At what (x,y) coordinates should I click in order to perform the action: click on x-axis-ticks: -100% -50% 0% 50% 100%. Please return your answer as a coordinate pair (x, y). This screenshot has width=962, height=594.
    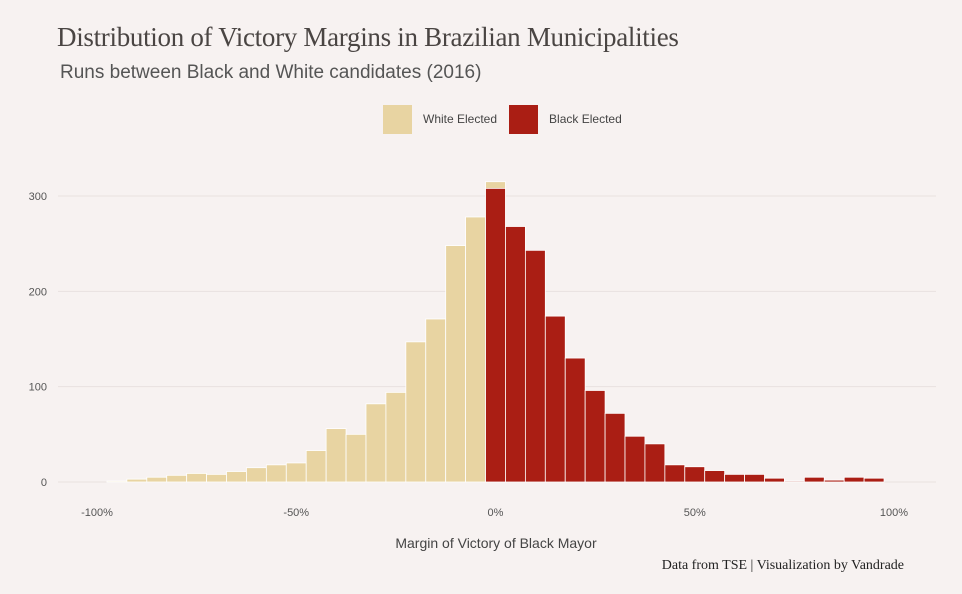
    Looking at the image, I should click on (494, 513).